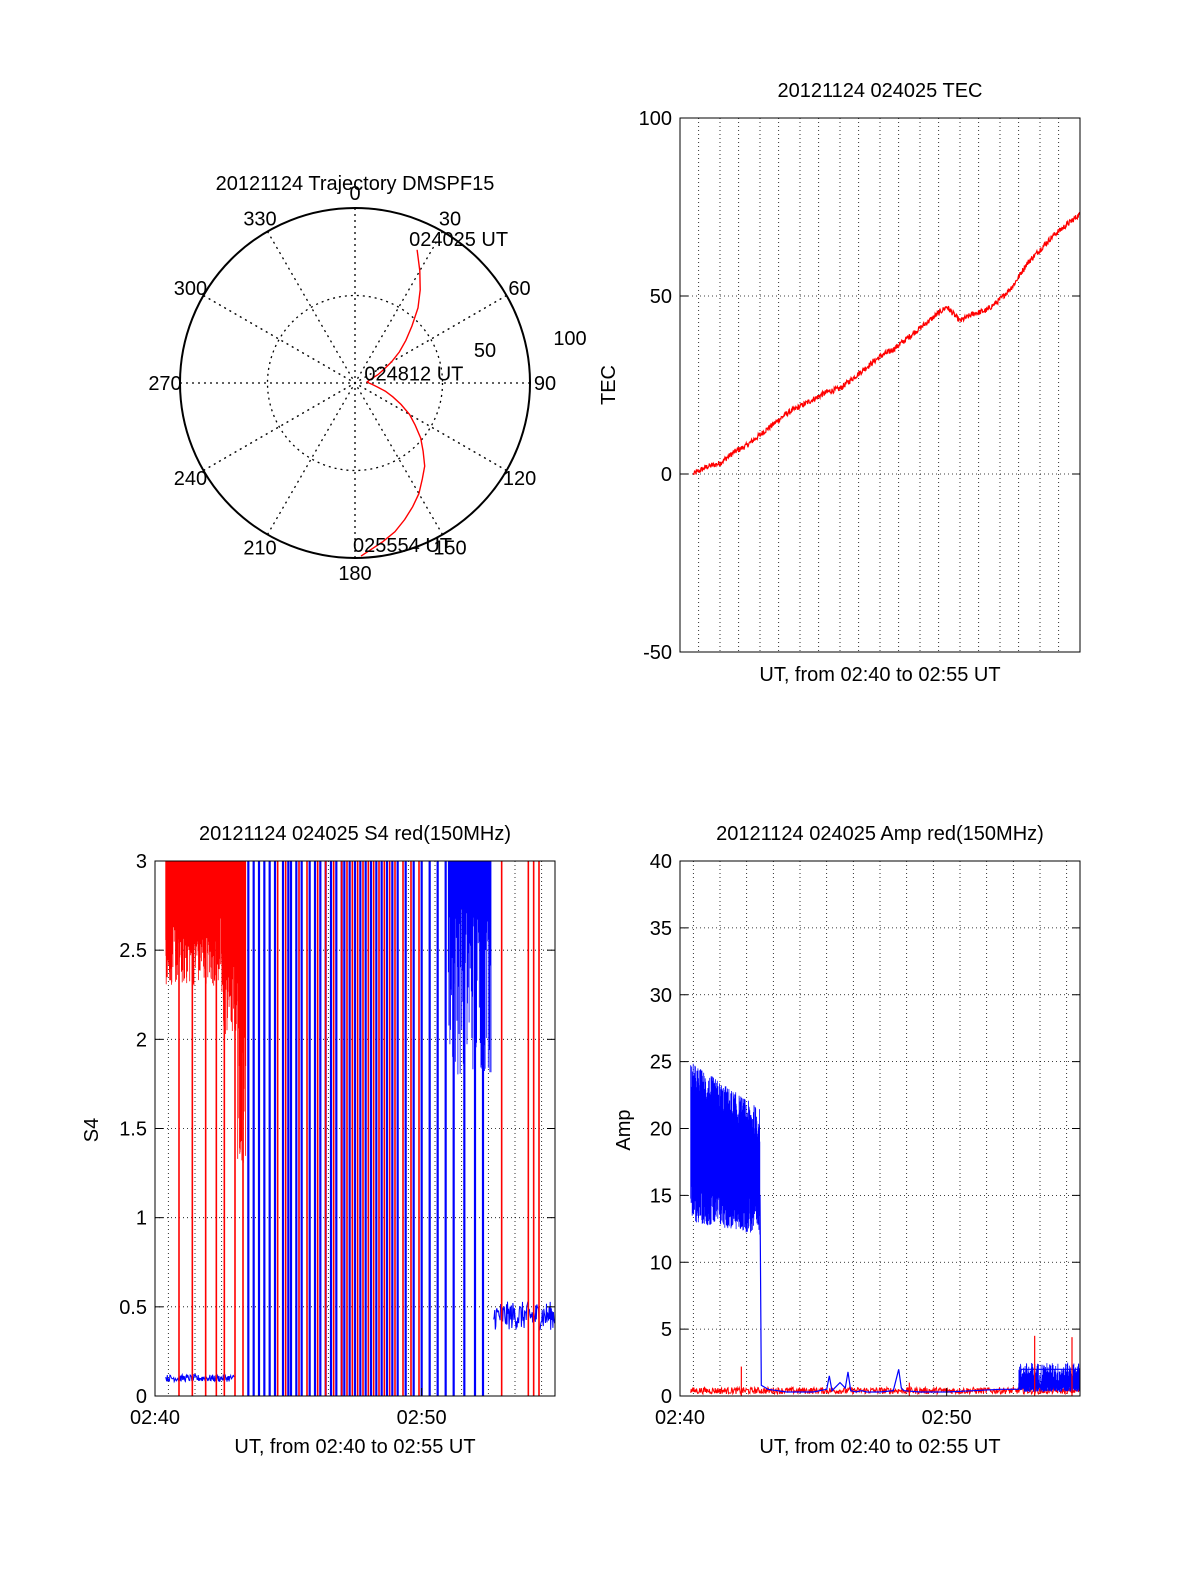 The height and width of the screenshot is (1575, 1200). I want to click on tec-series, so click(886, 343).